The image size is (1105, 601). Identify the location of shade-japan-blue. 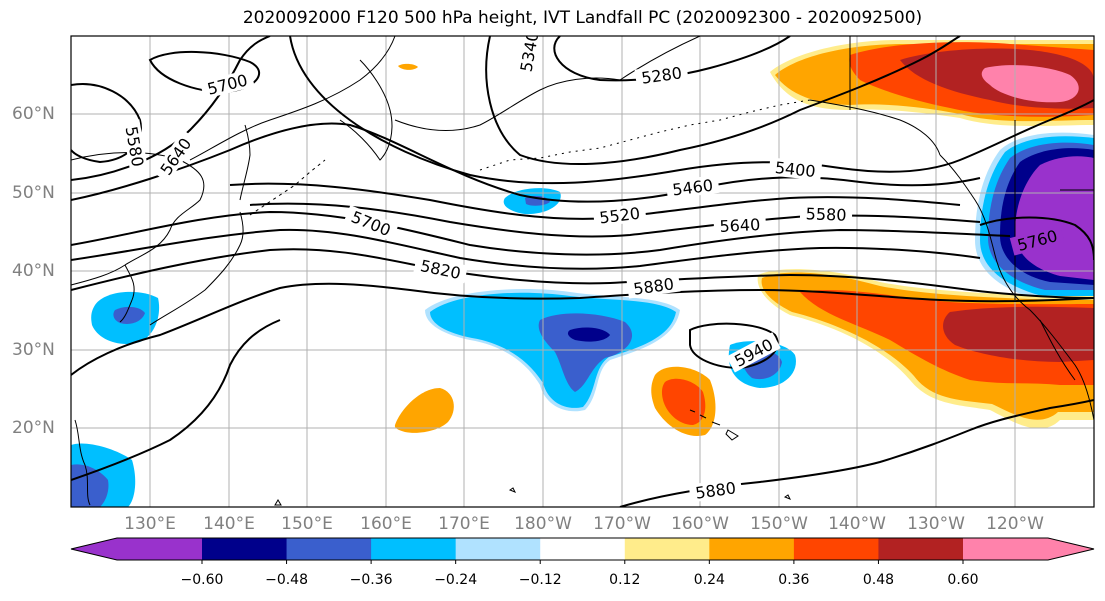
(129, 315).